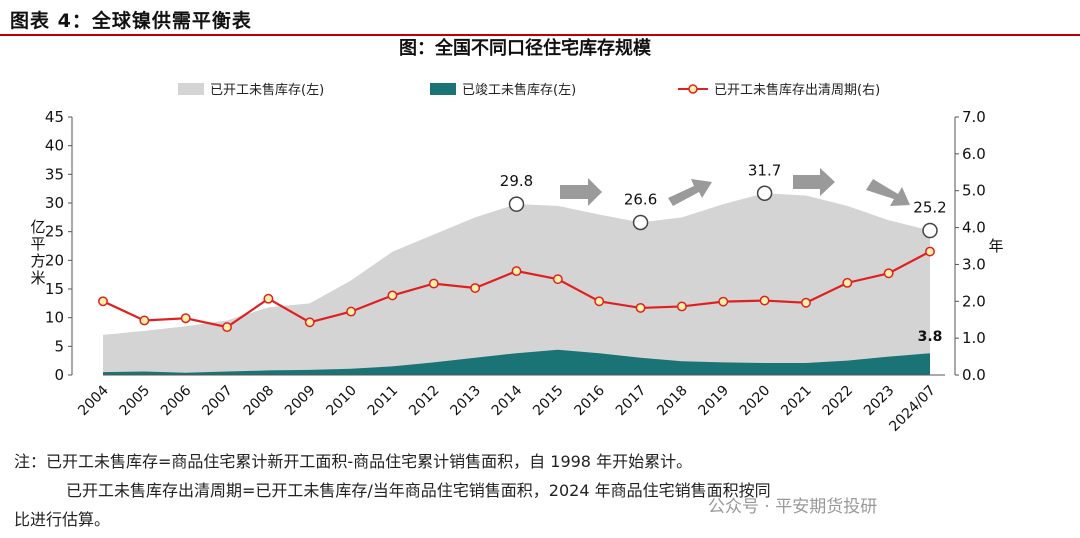  I want to click on legend-label-completed-unsold: 已竣工未售库存(左), so click(519, 90).